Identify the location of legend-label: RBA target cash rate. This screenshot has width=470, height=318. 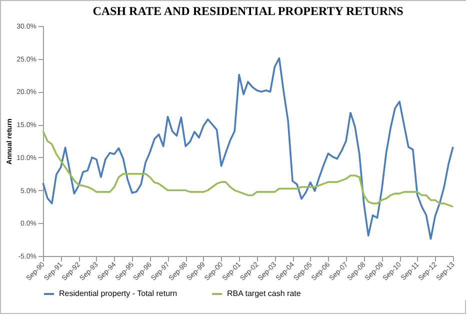
(264, 293).